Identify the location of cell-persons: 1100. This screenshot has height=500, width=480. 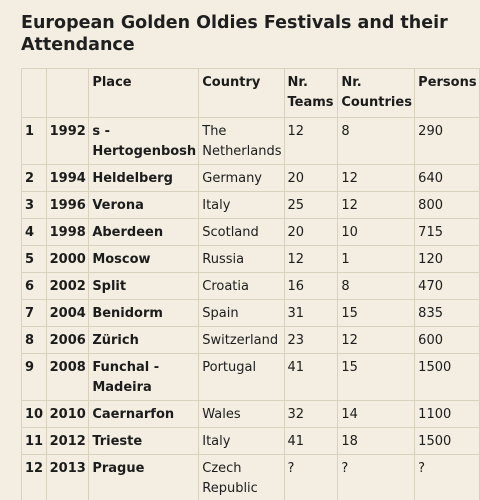
(447, 414).